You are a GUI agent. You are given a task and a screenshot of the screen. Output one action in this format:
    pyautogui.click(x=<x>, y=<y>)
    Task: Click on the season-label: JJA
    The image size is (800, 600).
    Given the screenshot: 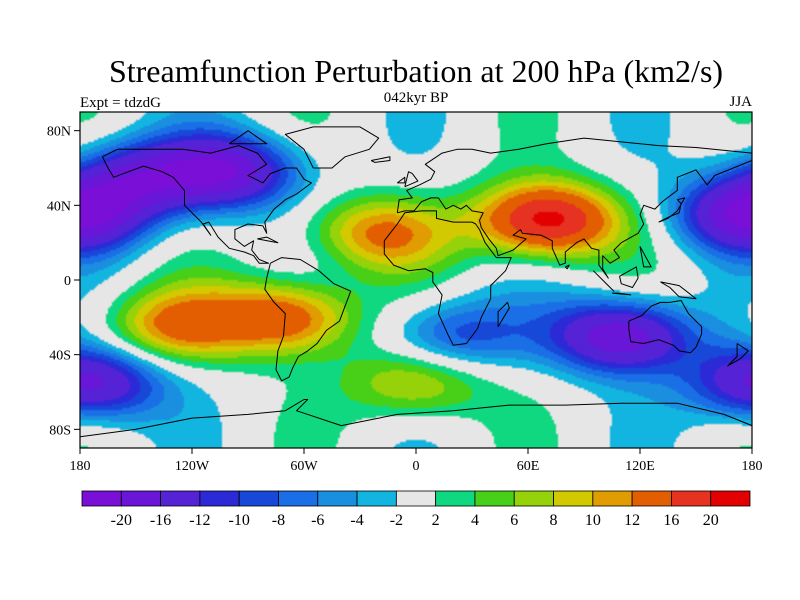 What is the action you would take?
    pyautogui.click(x=740, y=102)
    